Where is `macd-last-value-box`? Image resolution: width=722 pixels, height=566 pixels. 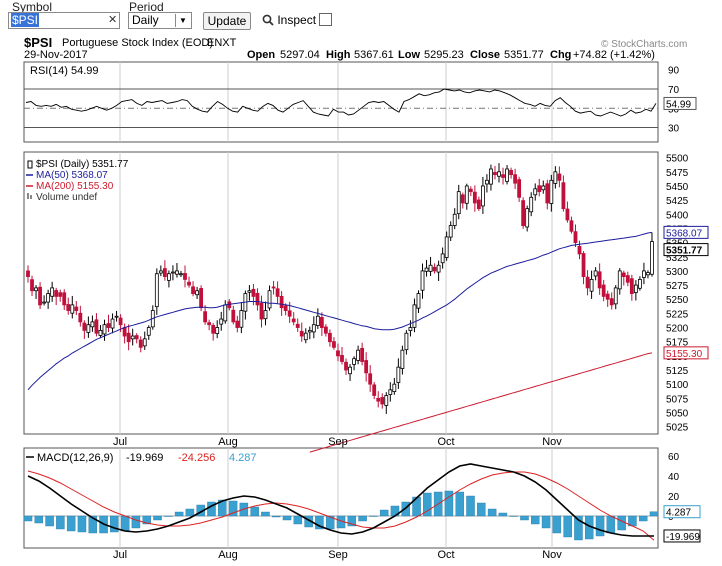 macd-last-value-box is located at coordinates (682, 536).